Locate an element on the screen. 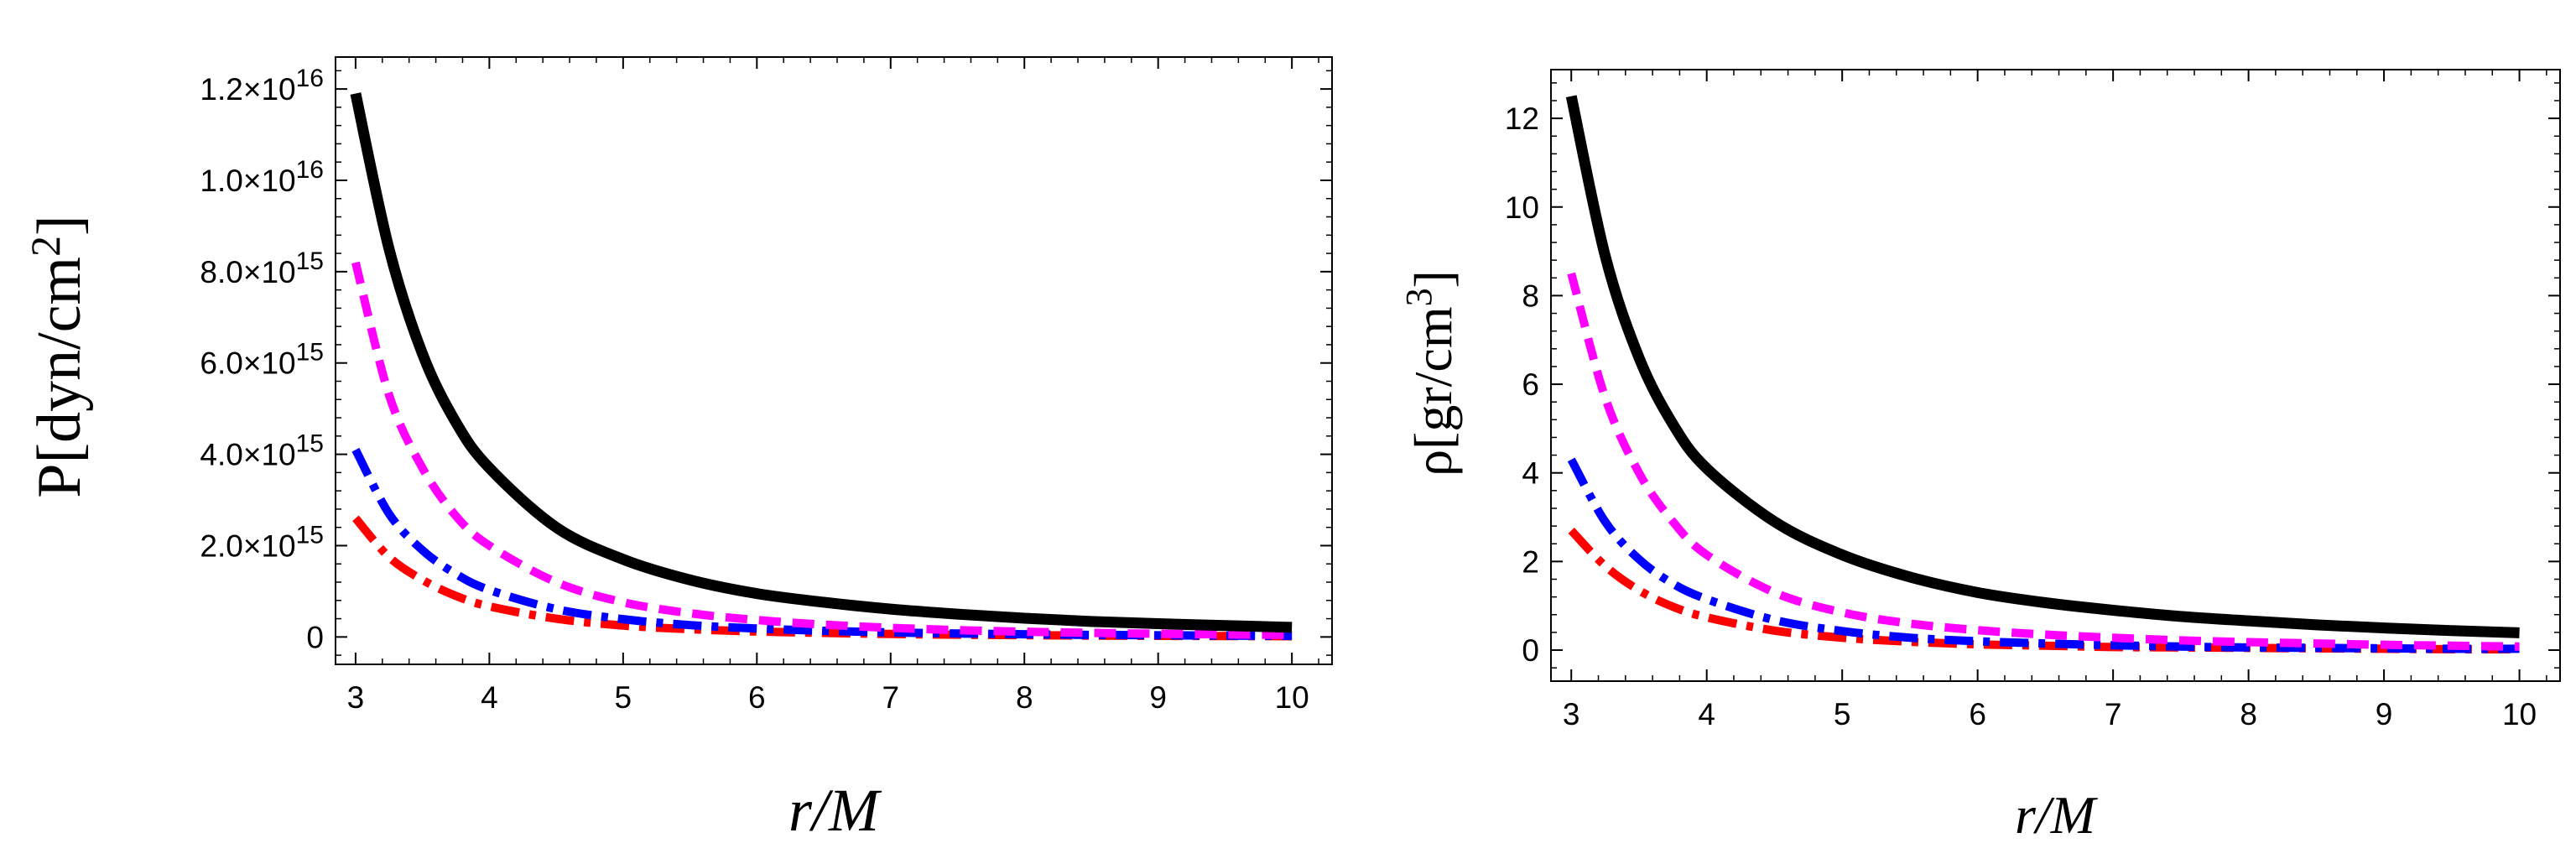 The width and height of the screenshot is (2576, 864). y-tick-label: 6.0×10¹⁵ is located at coordinates (262, 360).